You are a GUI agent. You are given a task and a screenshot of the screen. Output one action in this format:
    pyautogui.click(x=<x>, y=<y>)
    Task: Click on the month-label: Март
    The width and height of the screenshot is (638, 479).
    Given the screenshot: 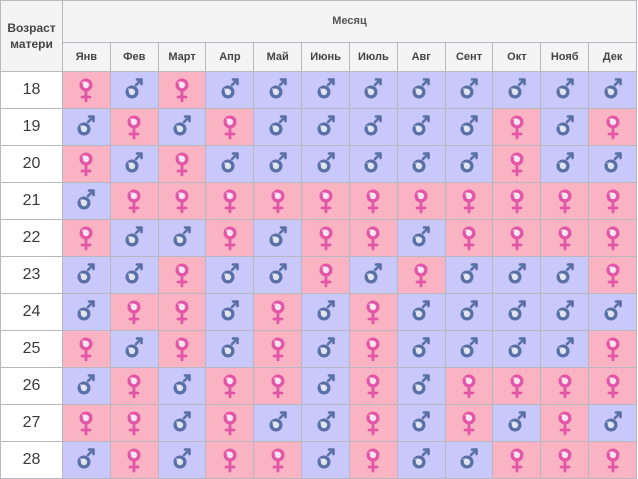 What is the action you would take?
    pyautogui.click(x=182, y=57)
    